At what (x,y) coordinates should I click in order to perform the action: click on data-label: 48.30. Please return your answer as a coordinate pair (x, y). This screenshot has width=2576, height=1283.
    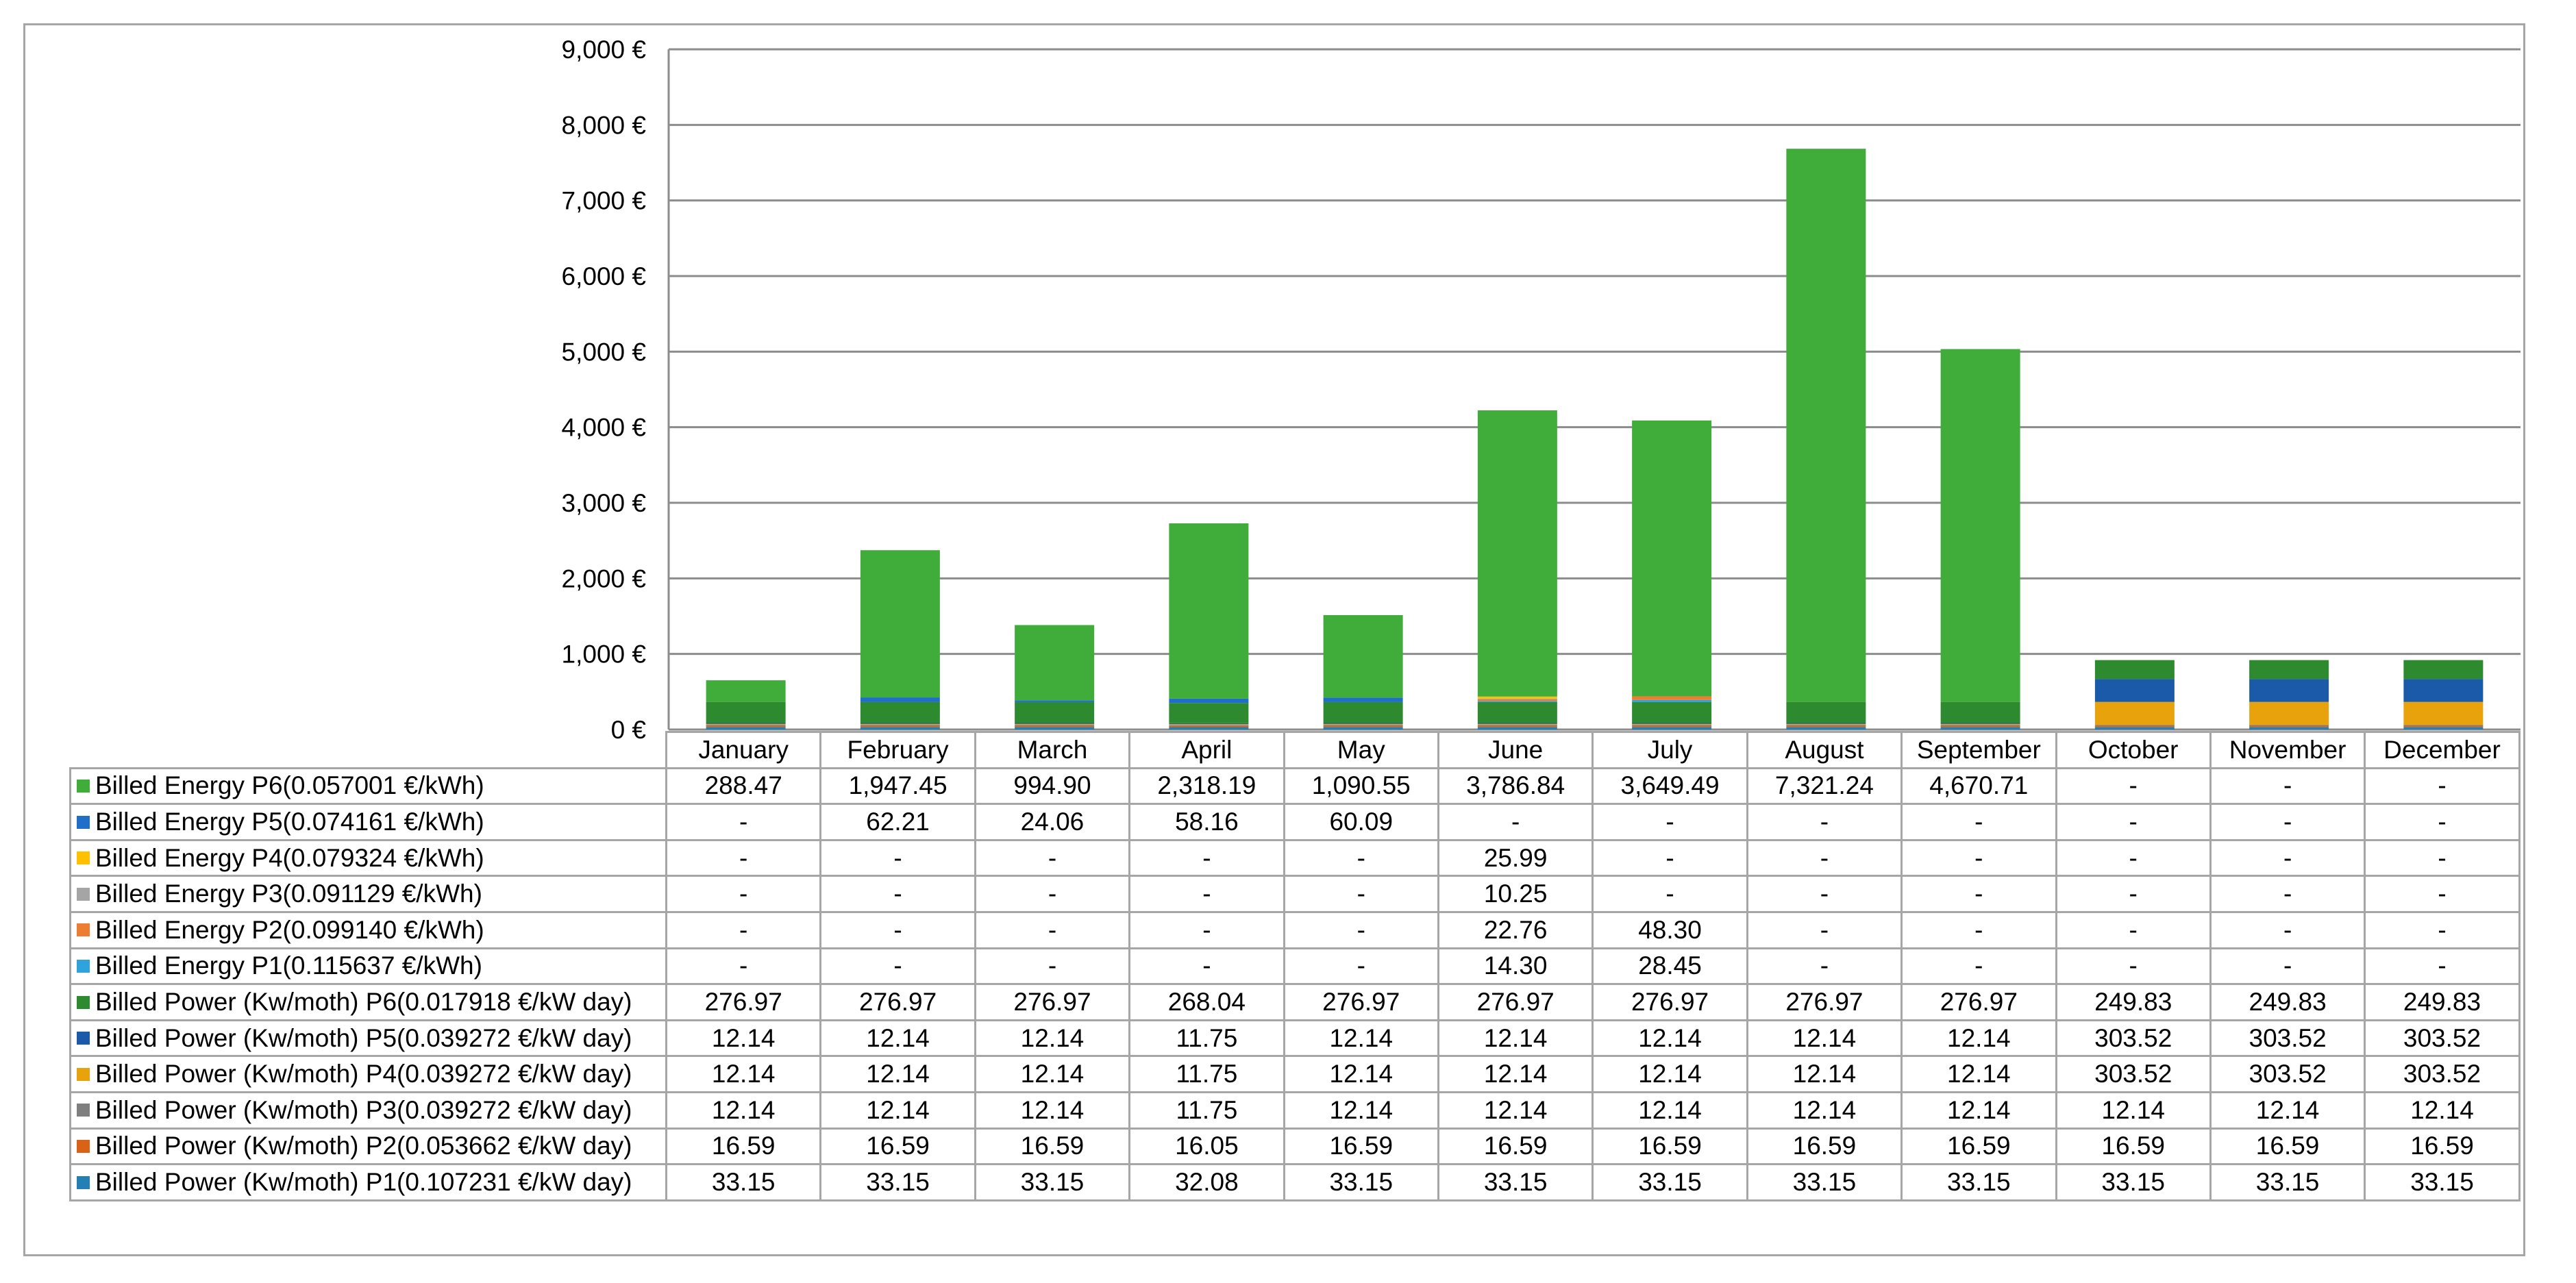
    Looking at the image, I should click on (1670, 930).